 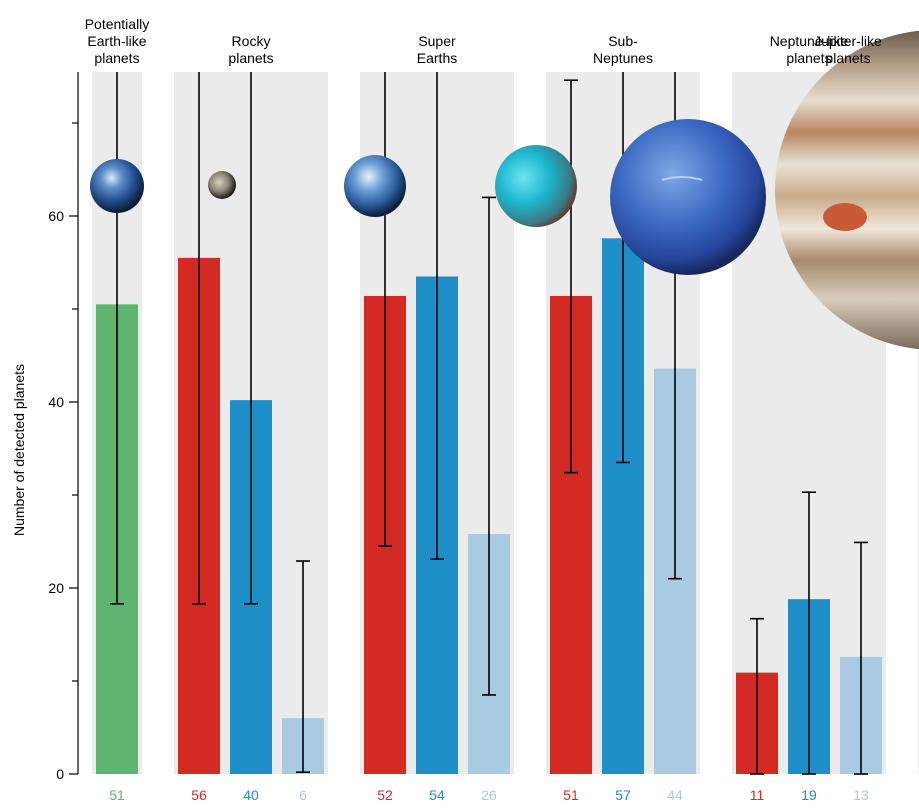 I want to click on value-label-1-0: 56, so click(x=199, y=795).